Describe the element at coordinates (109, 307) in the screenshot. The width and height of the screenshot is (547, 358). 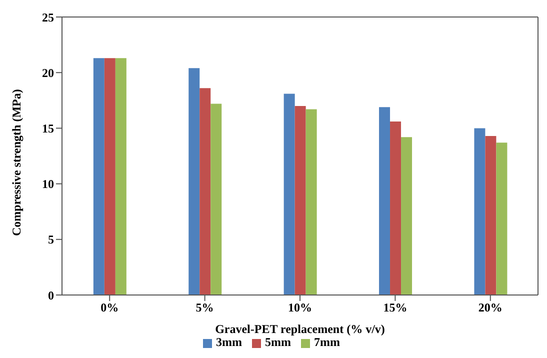
I see `x-tick-label: 0%` at that location.